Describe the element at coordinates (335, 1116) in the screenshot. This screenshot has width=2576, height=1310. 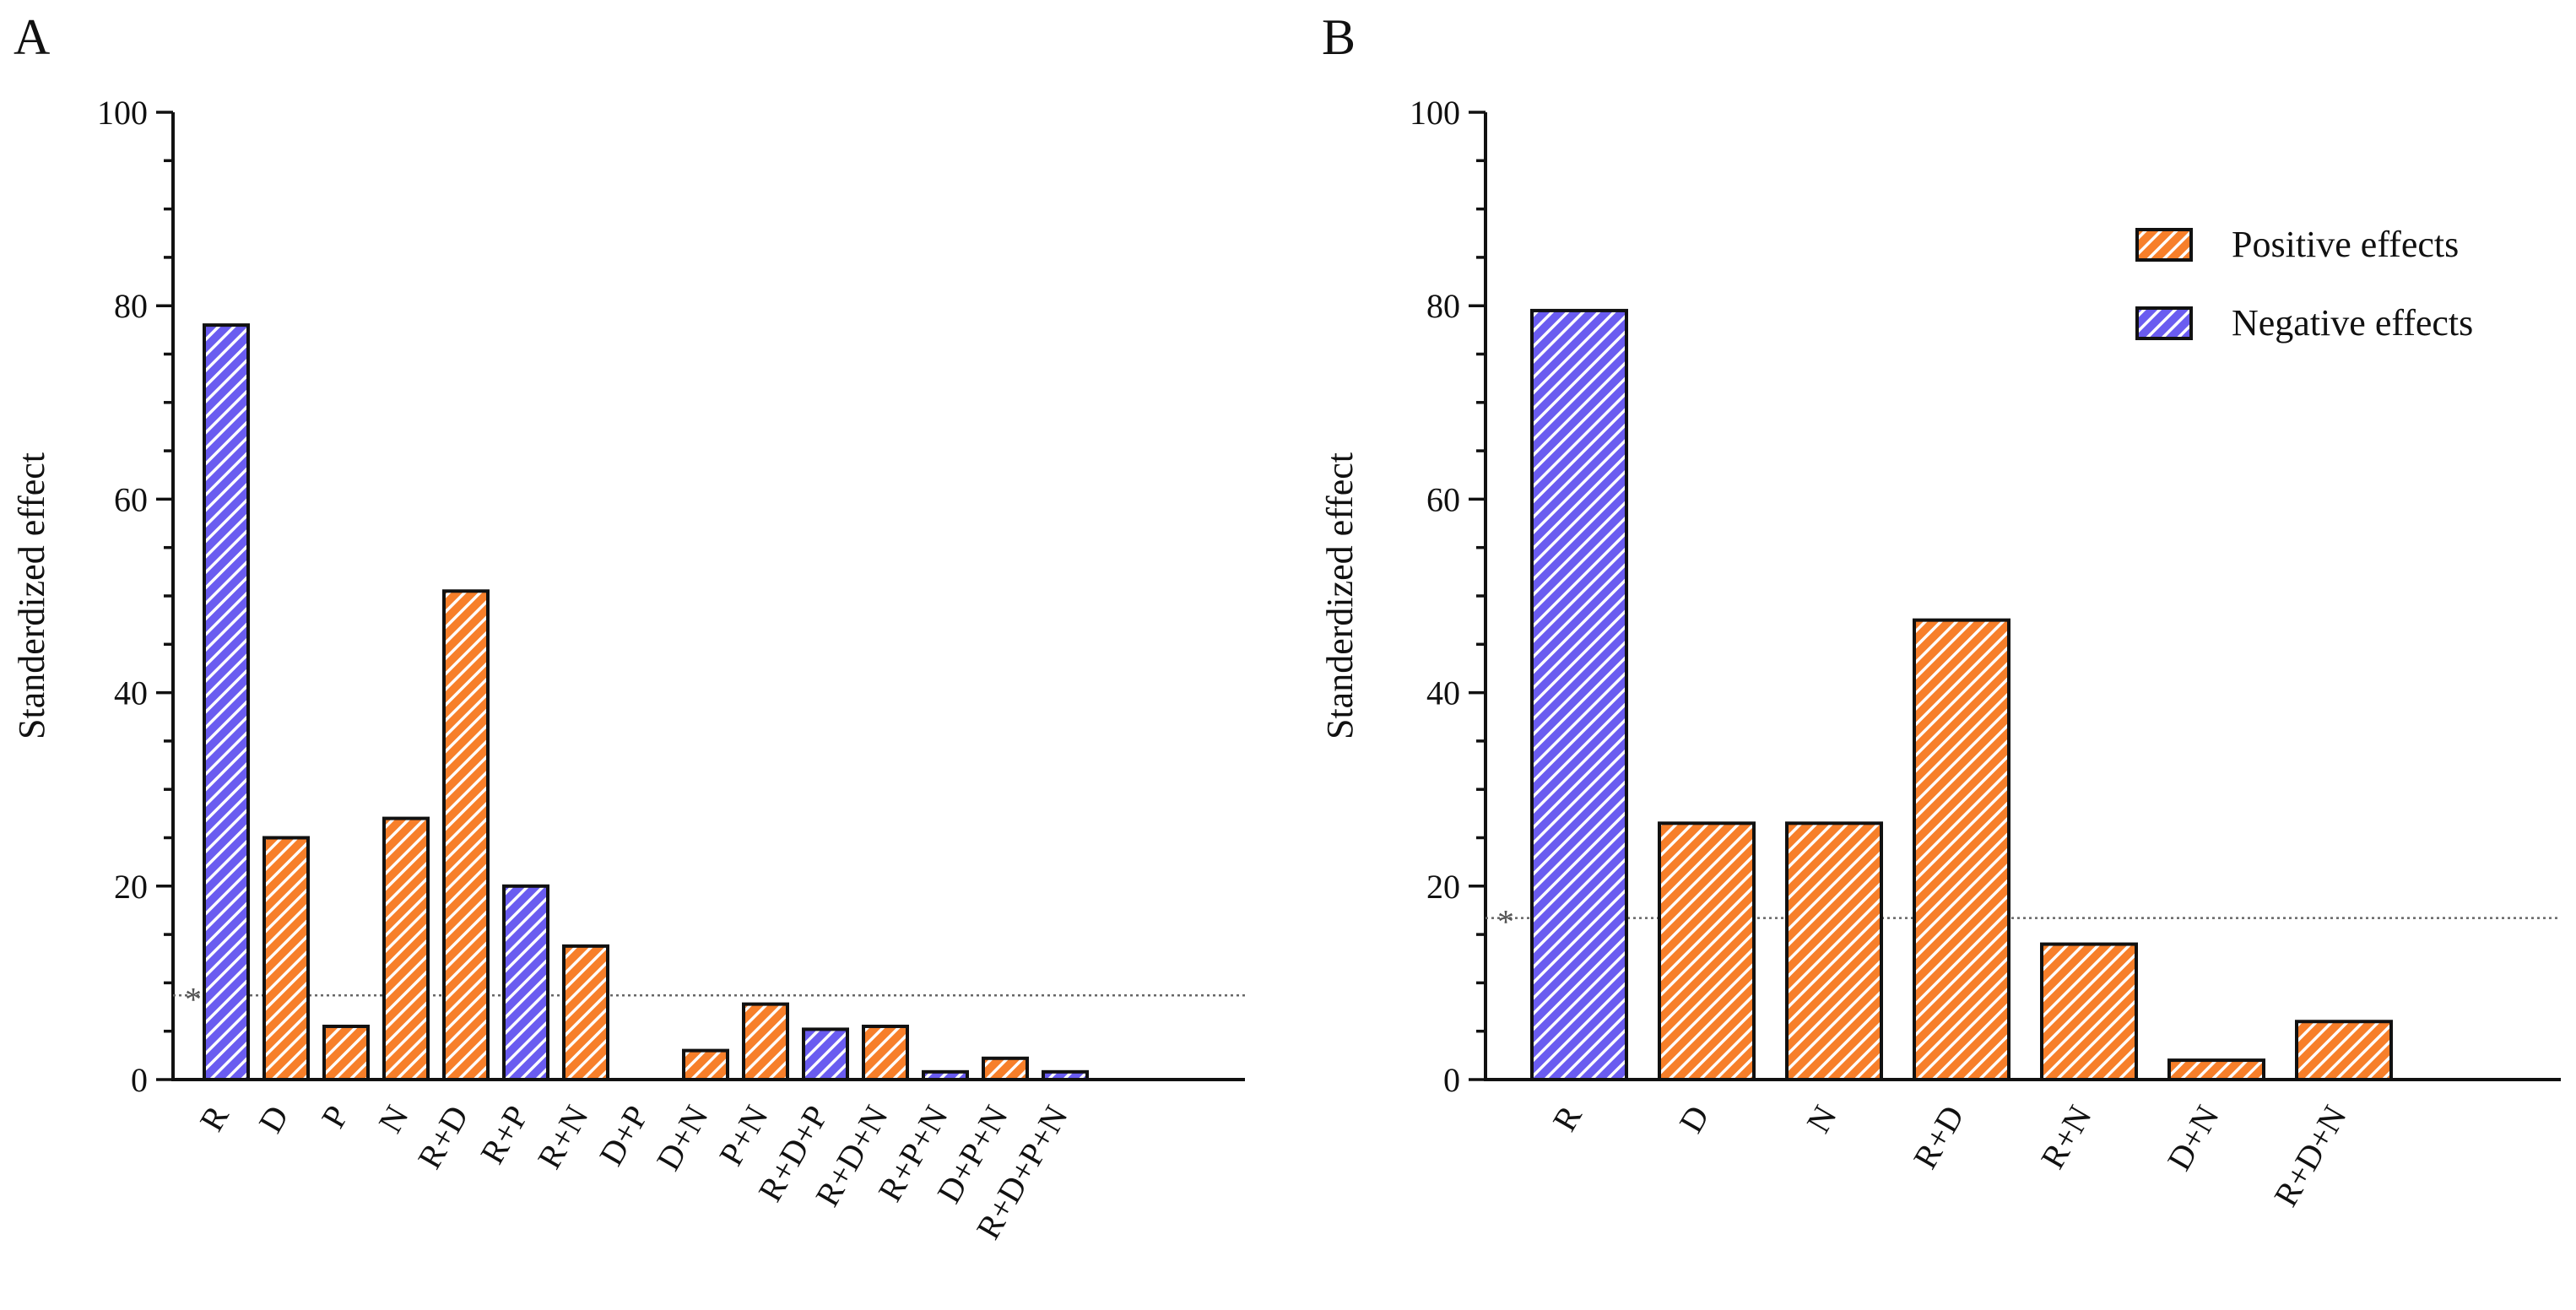
I see `panel-a-category-label: P` at that location.